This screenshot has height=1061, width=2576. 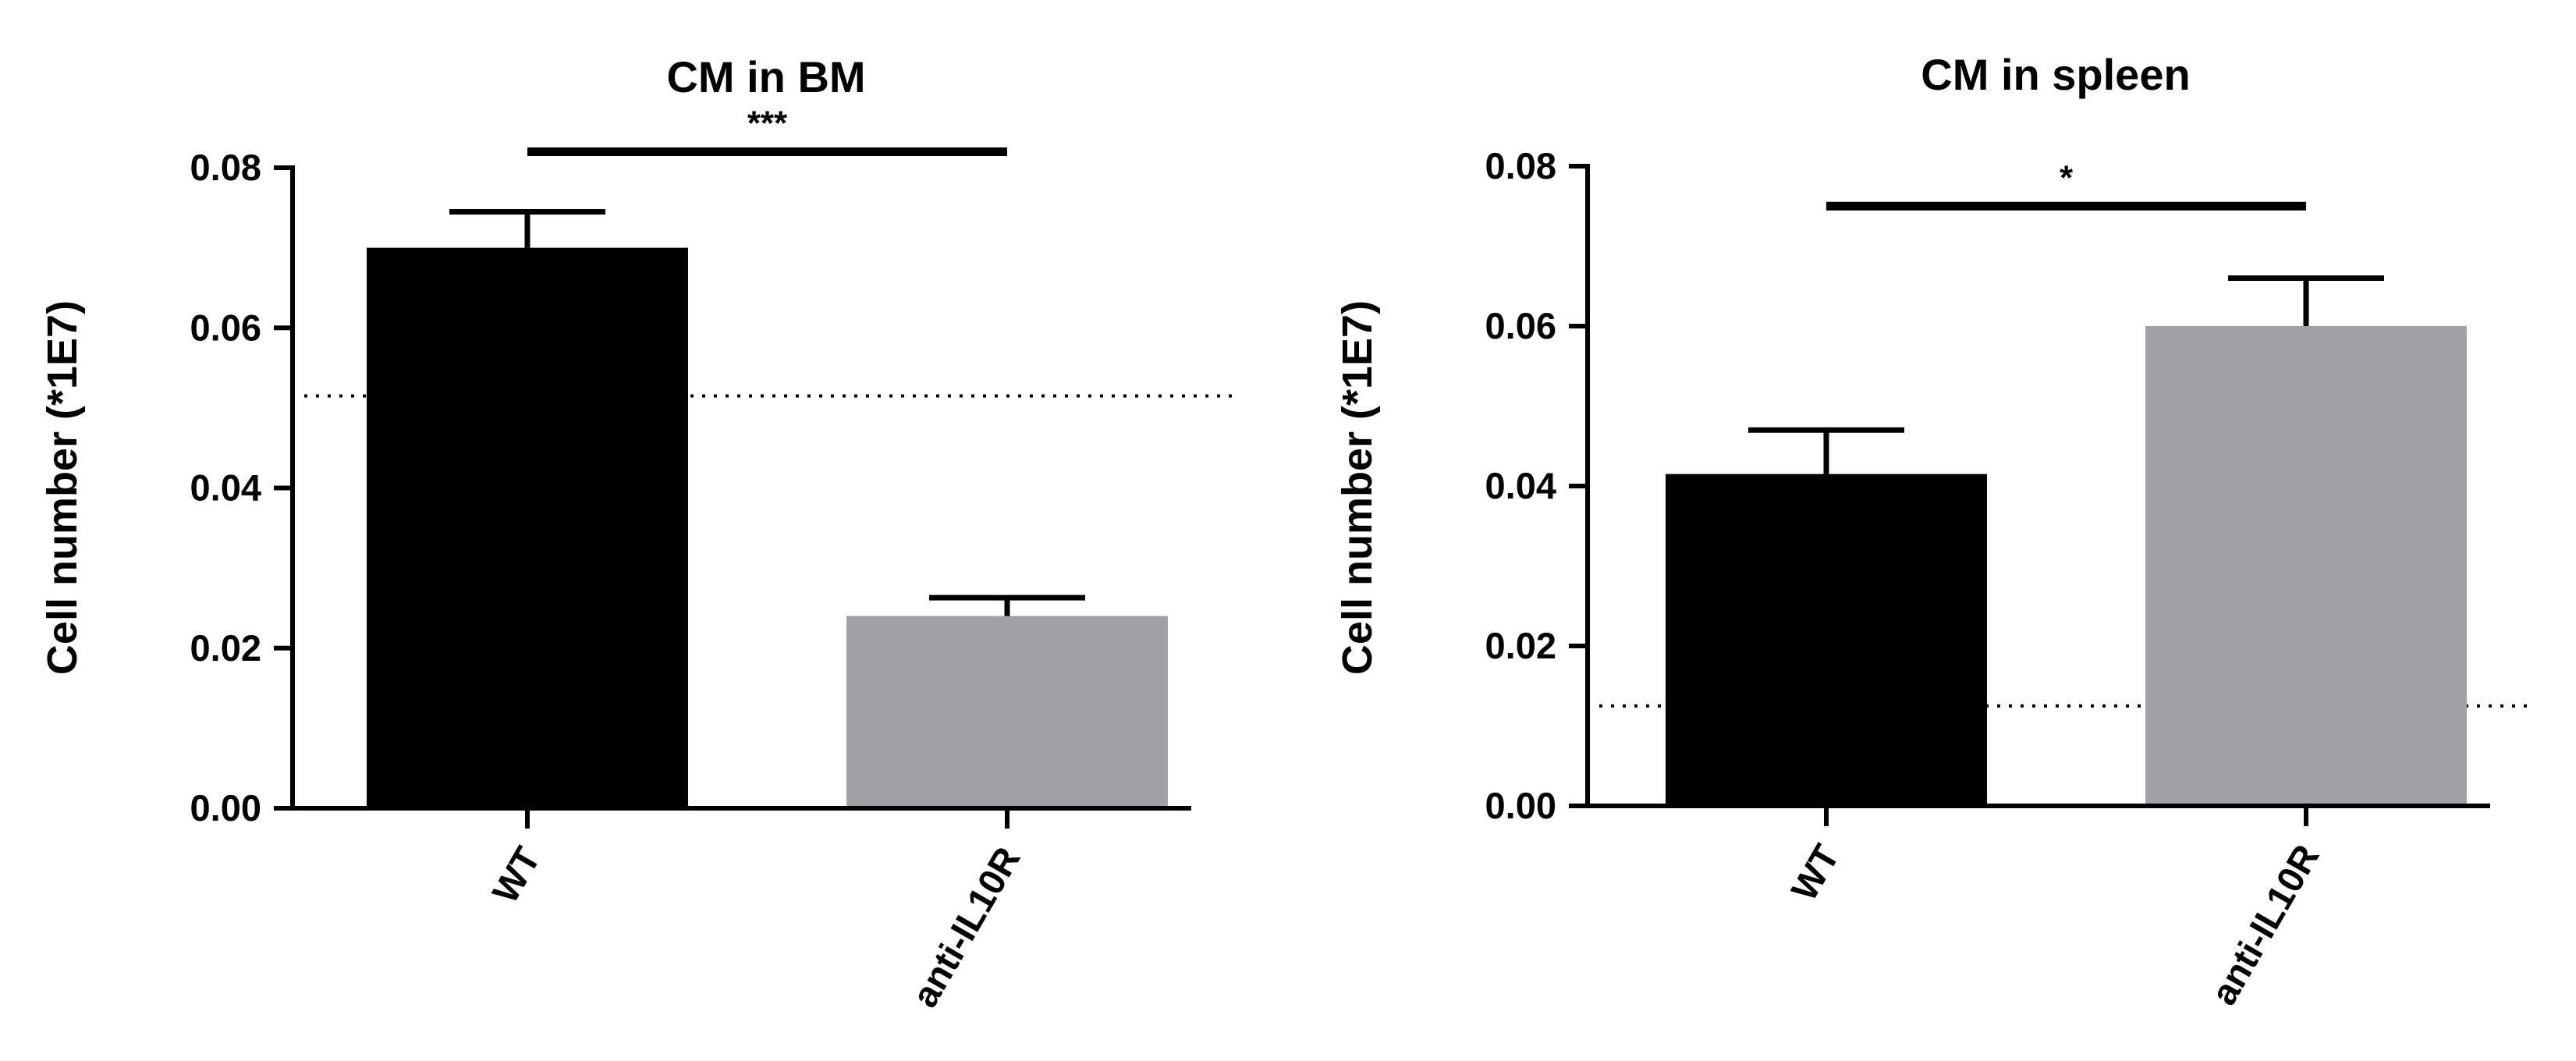 What do you see at coordinates (765, 76) in the screenshot?
I see `chart-title: CM in BM` at bounding box center [765, 76].